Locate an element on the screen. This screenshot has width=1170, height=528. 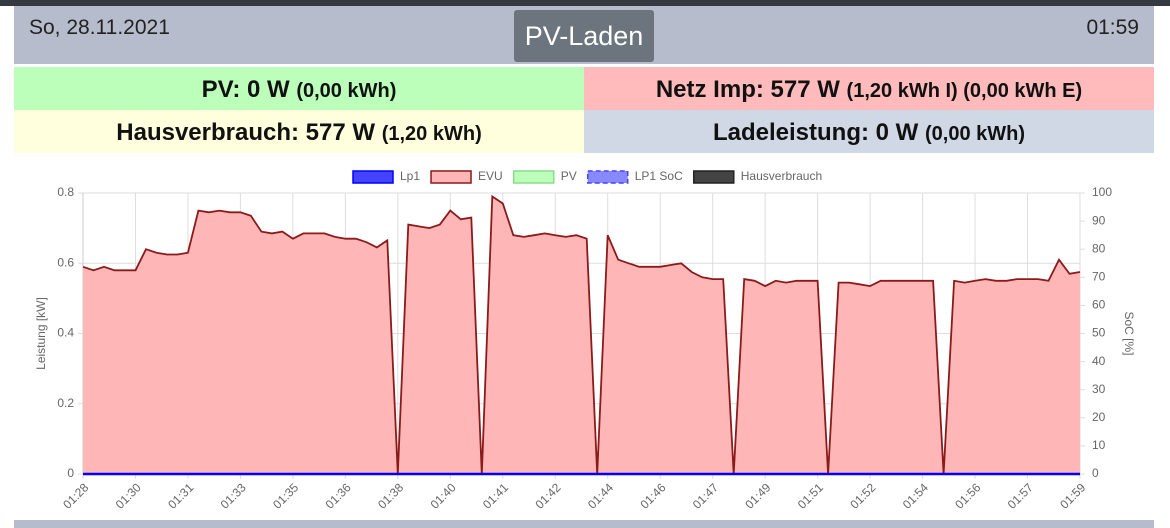
x-tick-label: 01:56 is located at coordinates (967, 495).